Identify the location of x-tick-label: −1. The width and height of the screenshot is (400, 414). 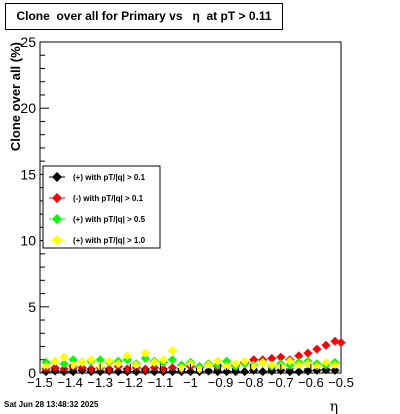
(190, 382).